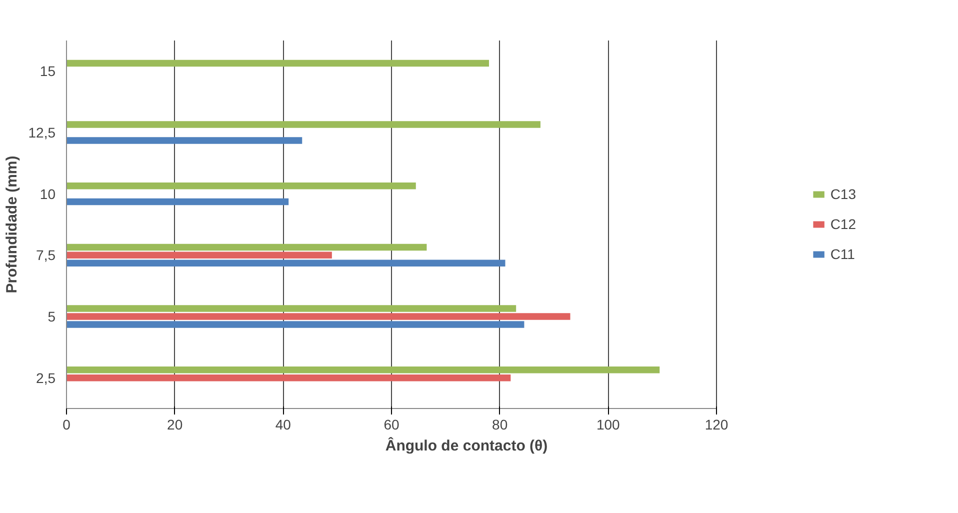 This screenshot has height=513, width=958. Describe the element at coordinates (843, 224) in the screenshot. I see `legend-label: C12` at that location.